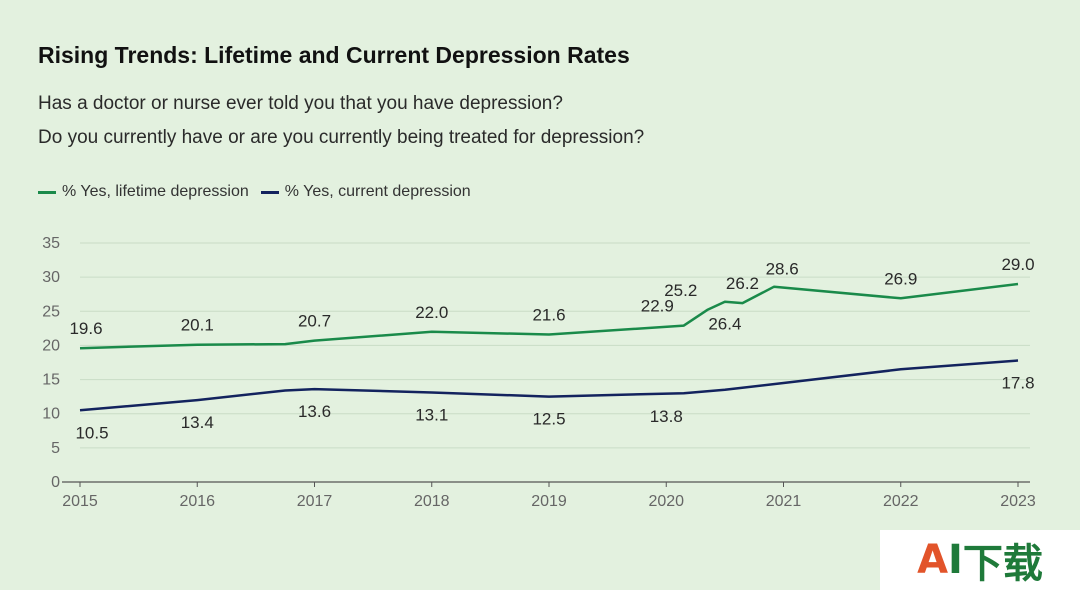 The image size is (1080, 590). I want to click on legend-item-current: % Yes, current depression, so click(365, 192).